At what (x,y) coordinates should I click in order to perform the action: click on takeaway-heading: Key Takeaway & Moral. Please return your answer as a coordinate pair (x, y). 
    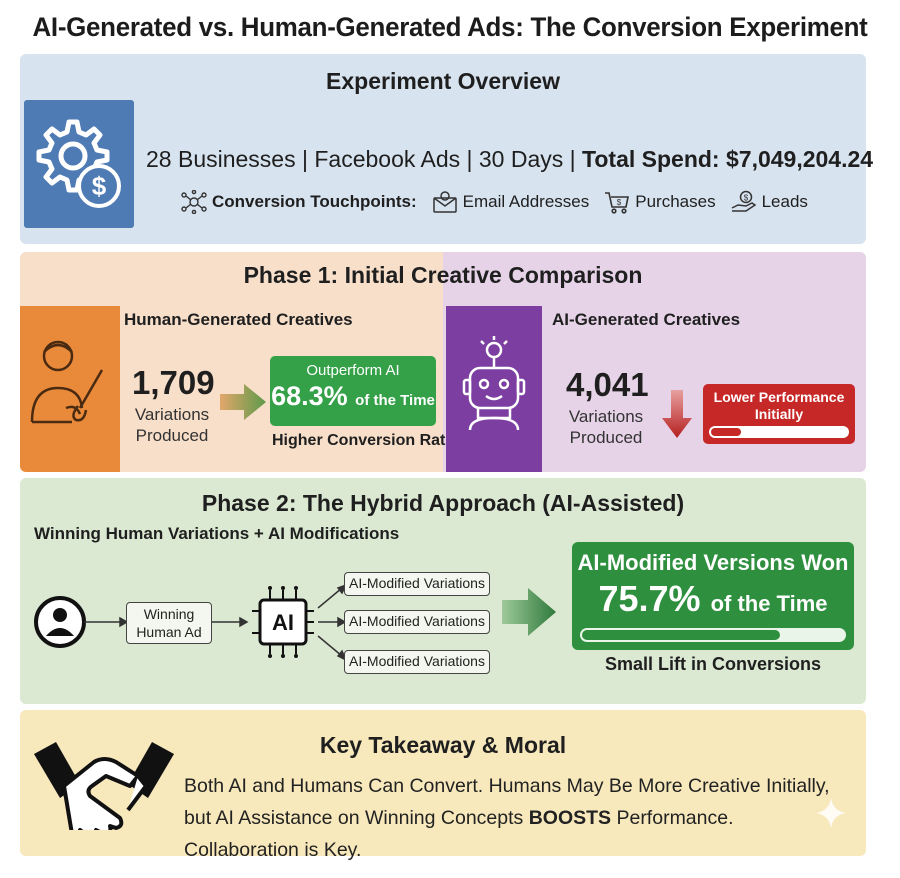
    Looking at the image, I should click on (443, 745).